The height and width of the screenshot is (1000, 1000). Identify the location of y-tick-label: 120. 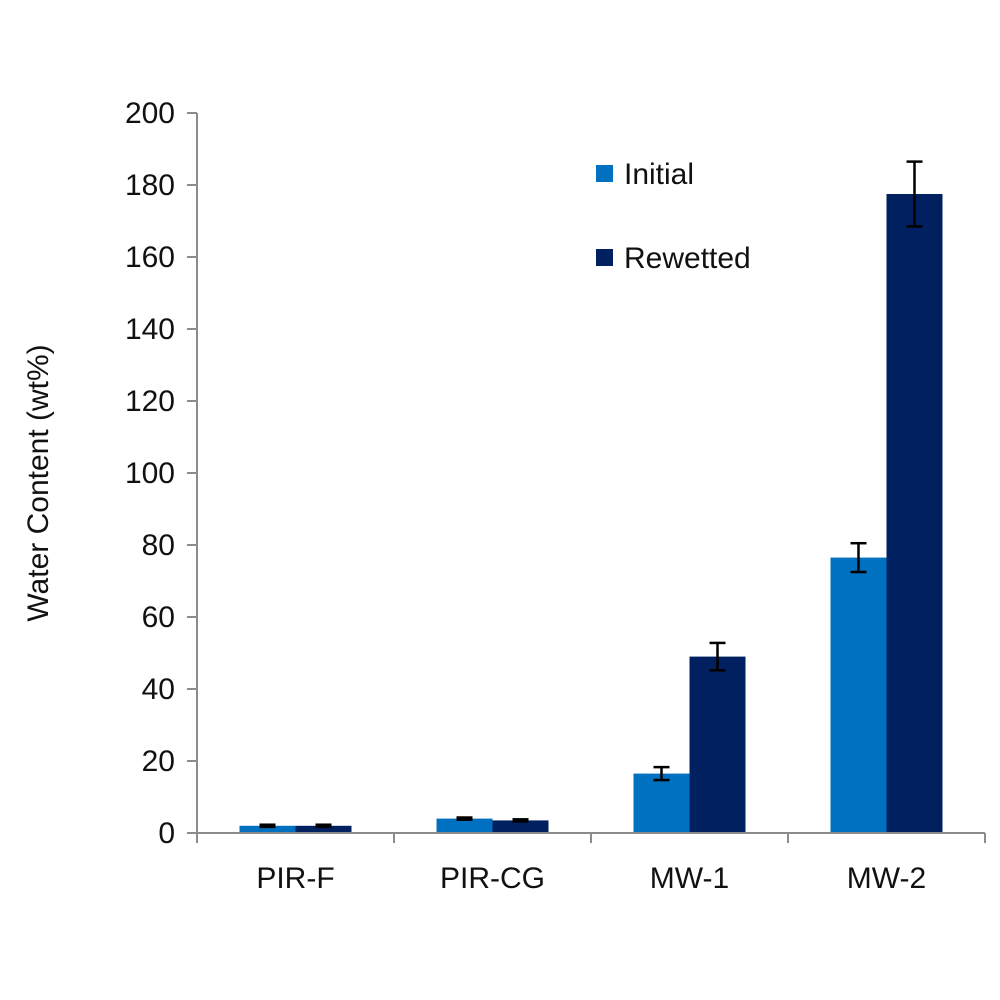
(150, 401).